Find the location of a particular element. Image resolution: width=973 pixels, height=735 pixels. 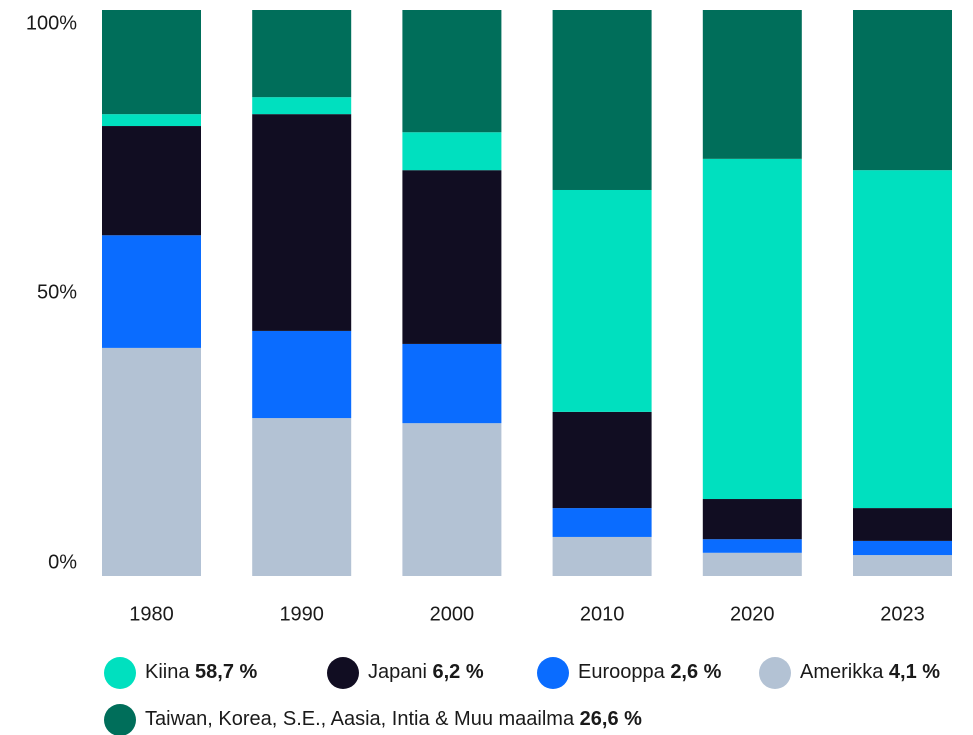

legend-name: Amerikka is located at coordinates (842, 672).